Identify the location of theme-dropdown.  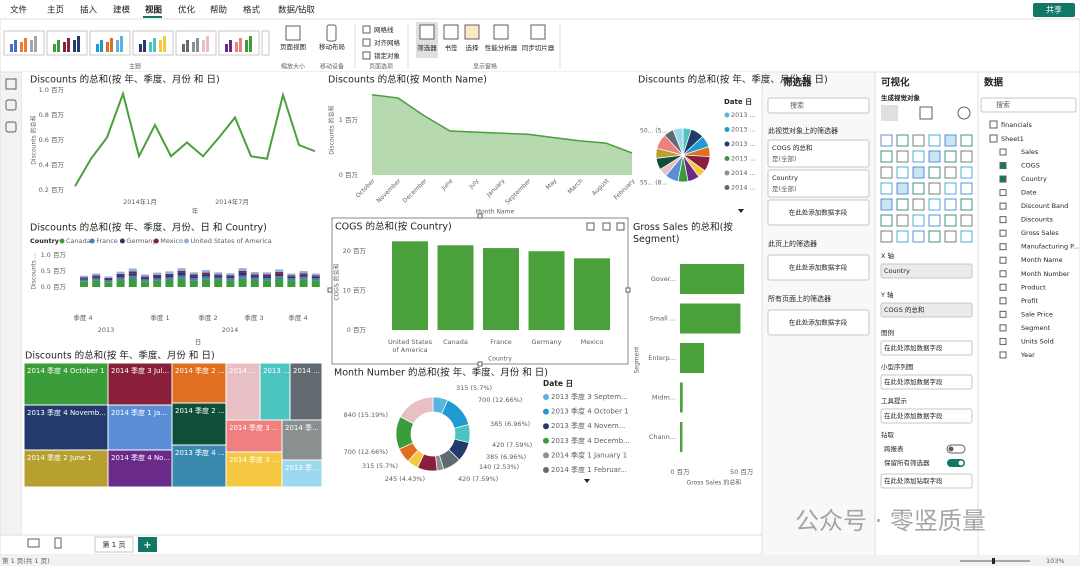
(265, 43).